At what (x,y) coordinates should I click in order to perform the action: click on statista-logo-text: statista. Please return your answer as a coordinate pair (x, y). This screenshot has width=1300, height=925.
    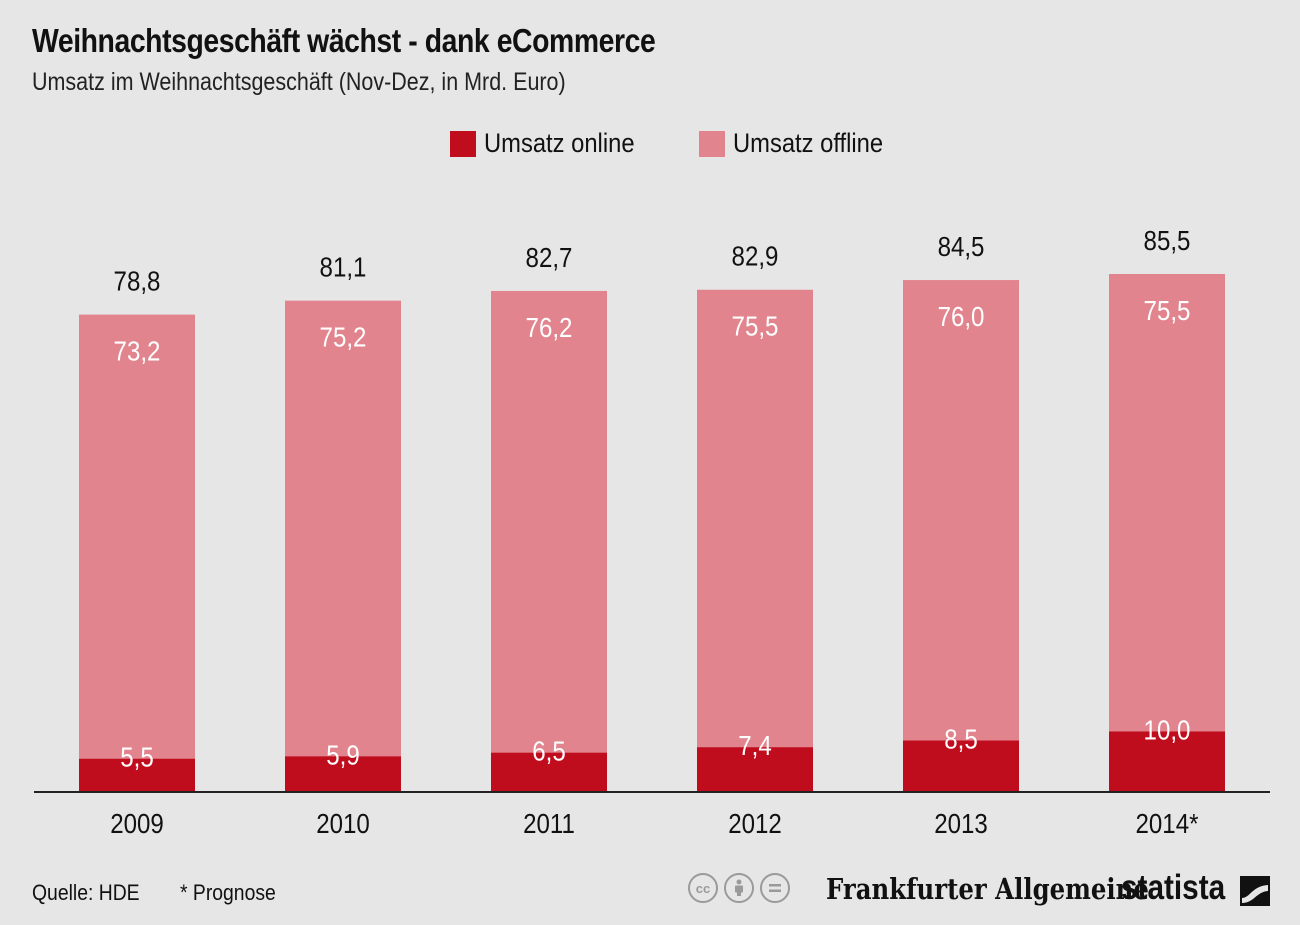
    Looking at the image, I should click on (1173, 887).